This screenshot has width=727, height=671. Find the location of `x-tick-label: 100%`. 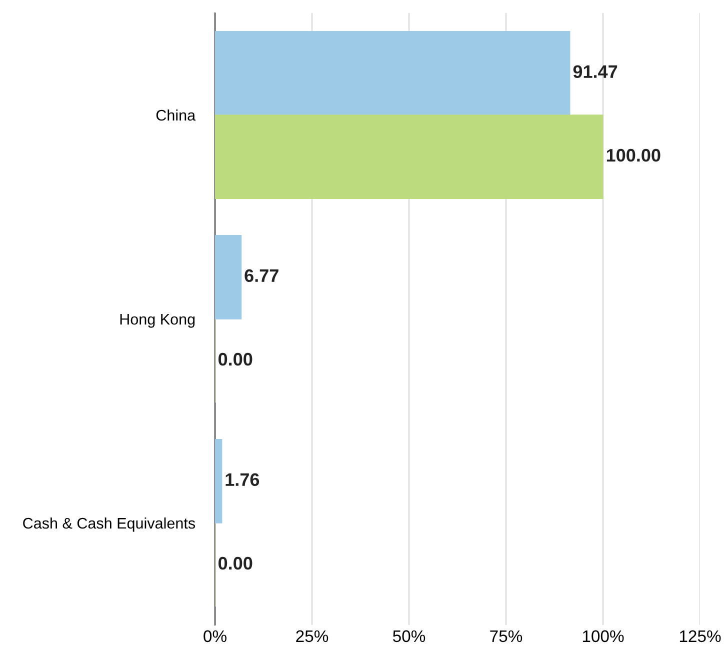

x-tick-label: 100% is located at coordinates (603, 636).